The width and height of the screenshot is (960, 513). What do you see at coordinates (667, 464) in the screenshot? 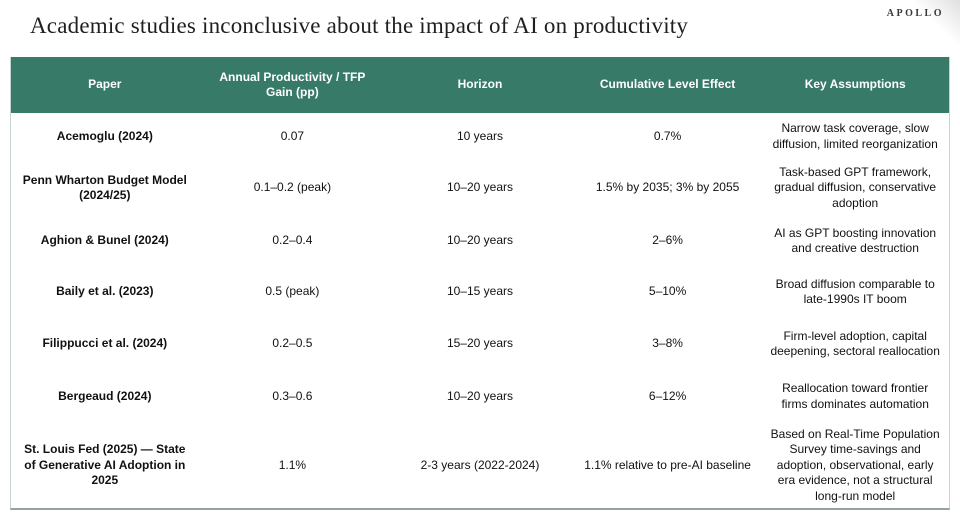
I see `cell-effect: 1.1% relative to pre-AI baseline` at bounding box center [667, 464].